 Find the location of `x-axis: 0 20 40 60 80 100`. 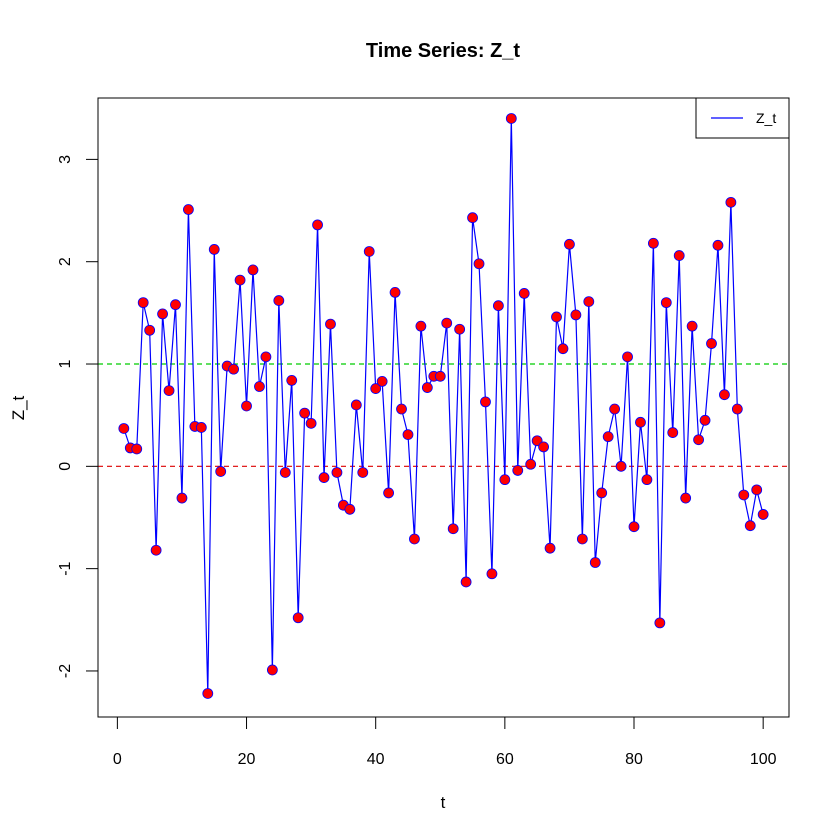

x-axis: 0 20 40 60 80 100 is located at coordinates (445, 742).